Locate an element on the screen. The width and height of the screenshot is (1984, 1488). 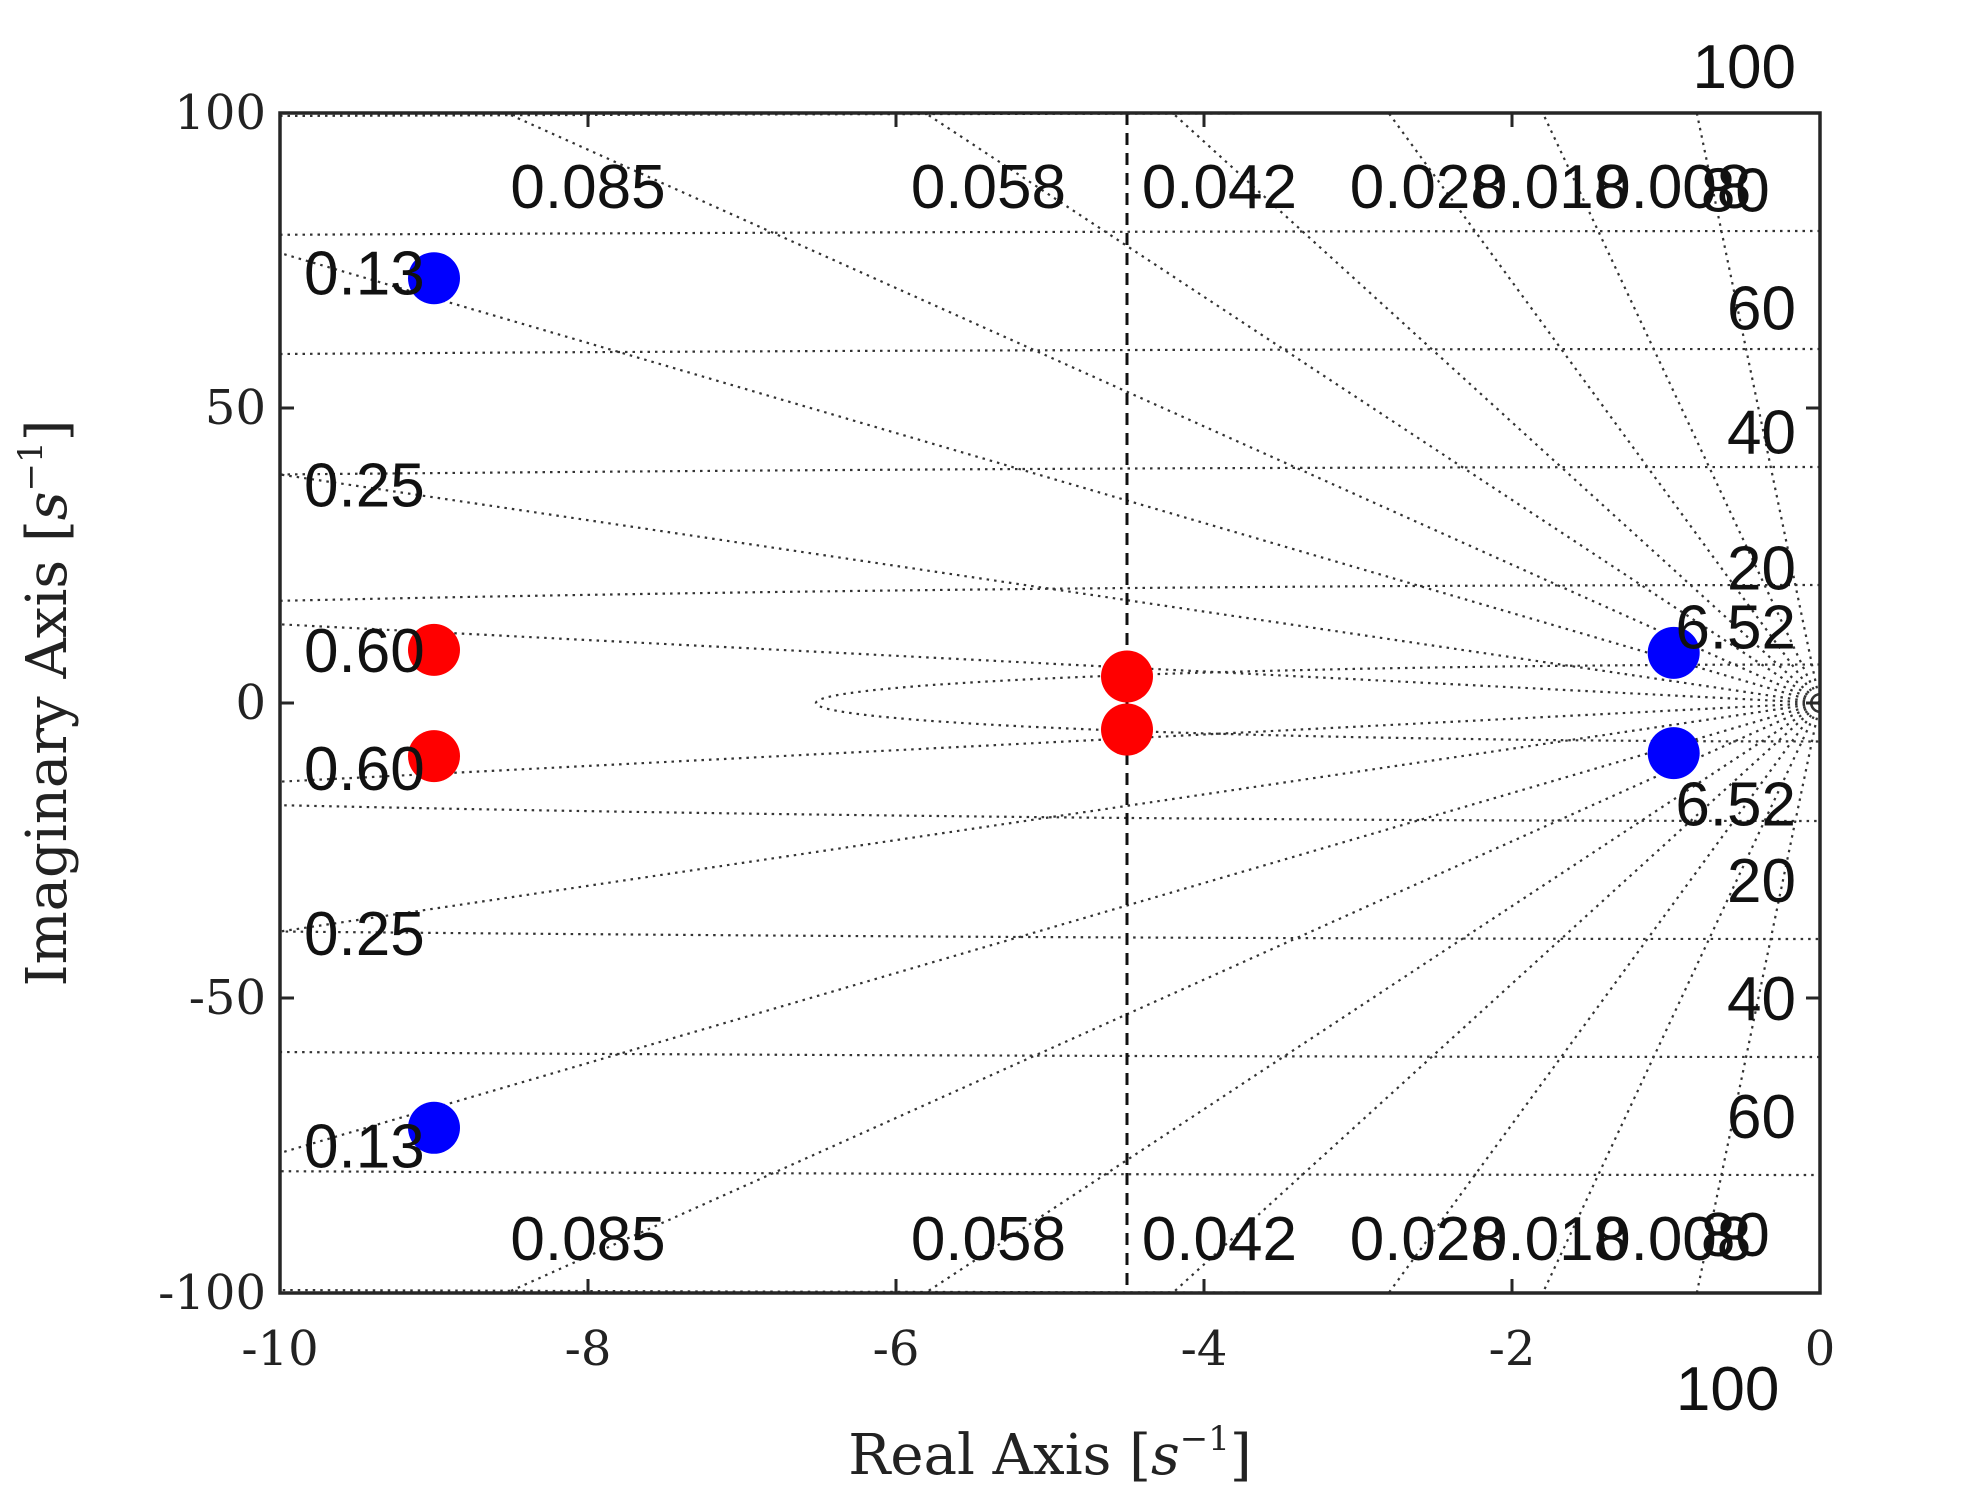
x-axis-title: Real Axis [s−1] is located at coordinates (1049, 1453).